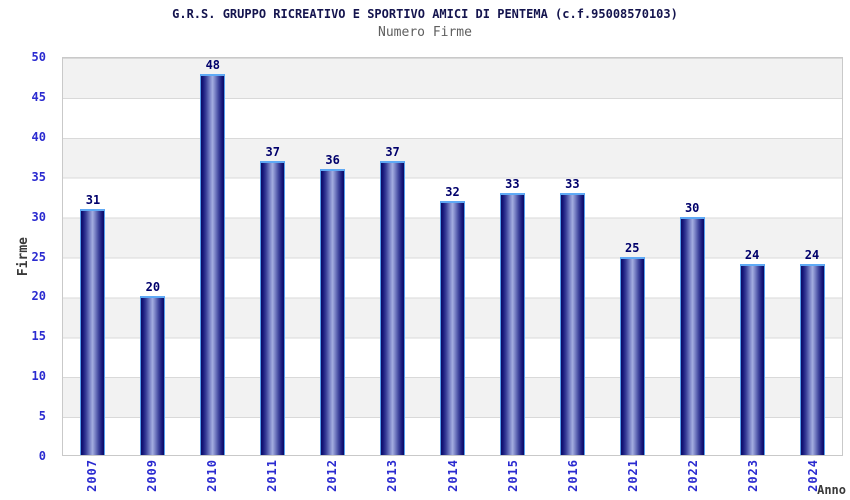 The width and height of the screenshot is (850, 500). What do you see at coordinates (213, 64) in the screenshot?
I see `bar-value-label: 48` at bounding box center [213, 64].